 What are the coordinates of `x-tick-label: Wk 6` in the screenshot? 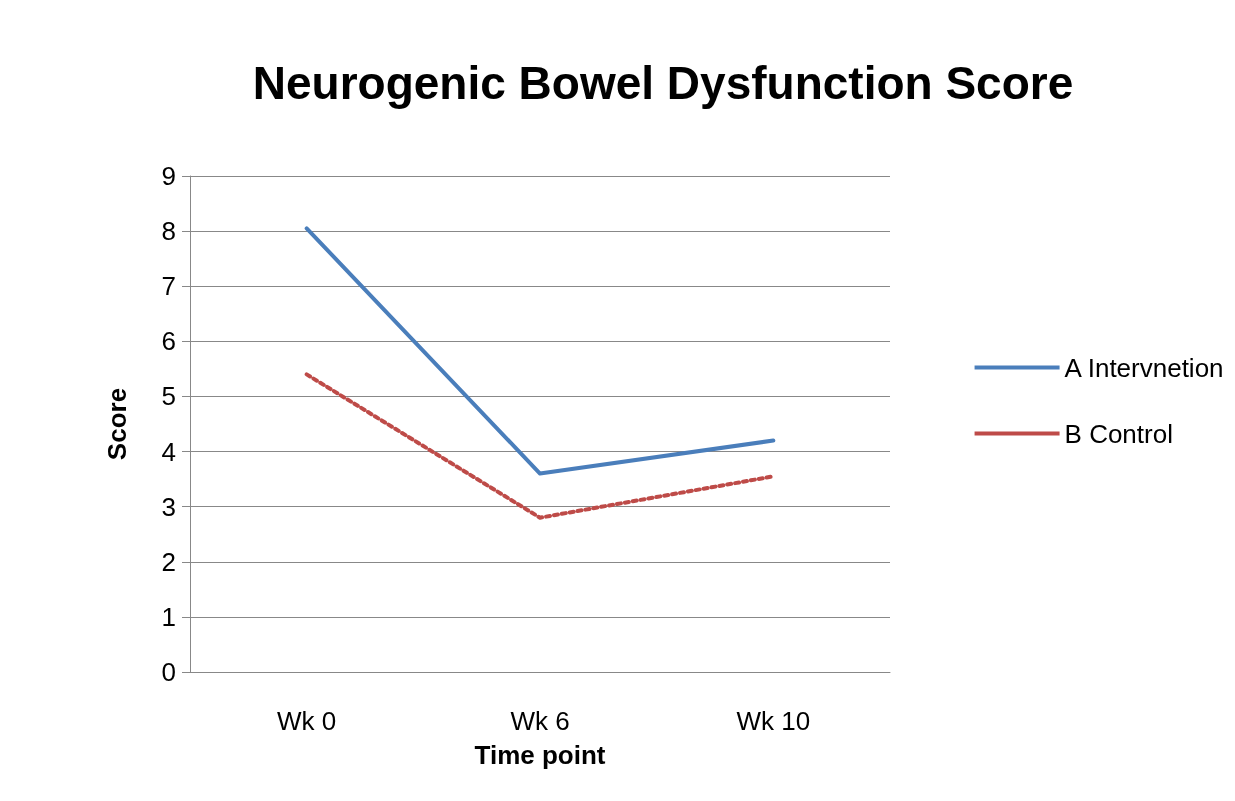 It's located at (540, 721).